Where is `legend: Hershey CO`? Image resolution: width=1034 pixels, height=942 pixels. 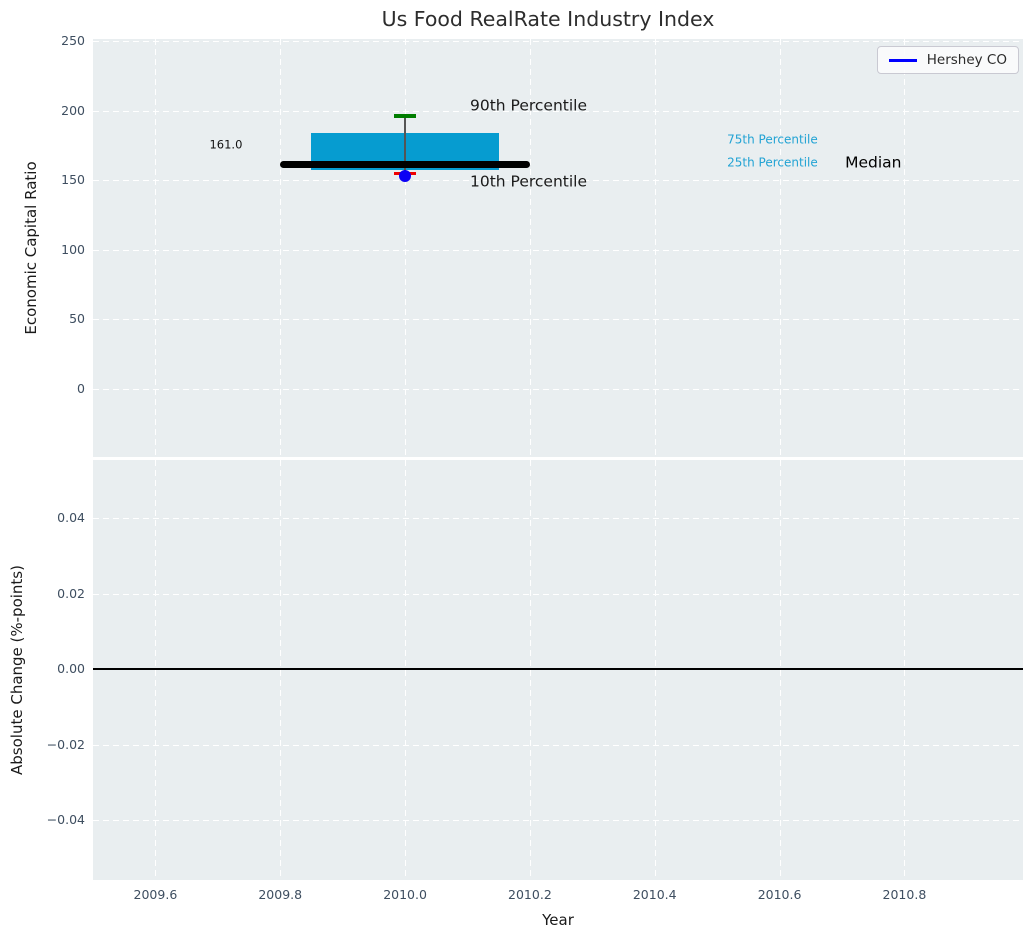
legend: Hershey CO is located at coordinates (947, 60).